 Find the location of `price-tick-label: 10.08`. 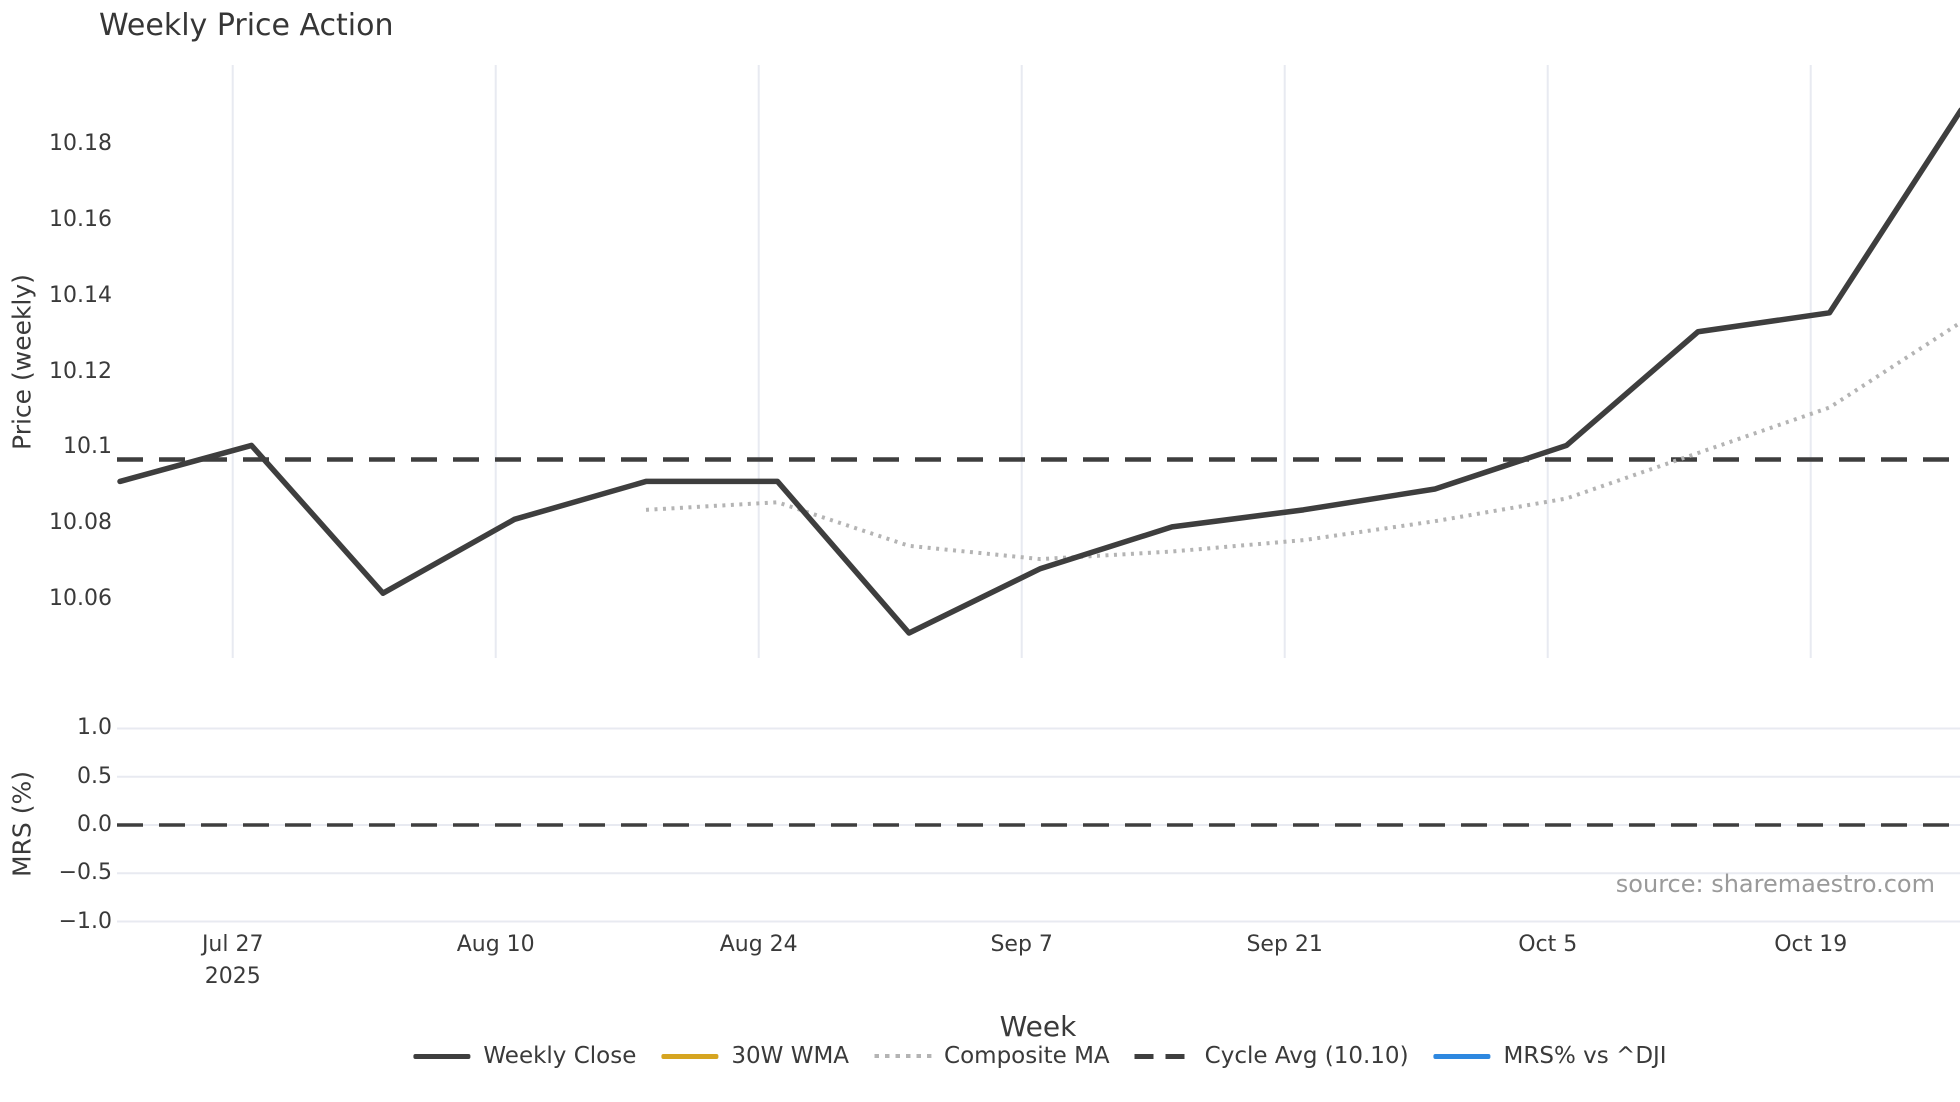

price-tick-label: 10.08 is located at coordinates (80, 523).